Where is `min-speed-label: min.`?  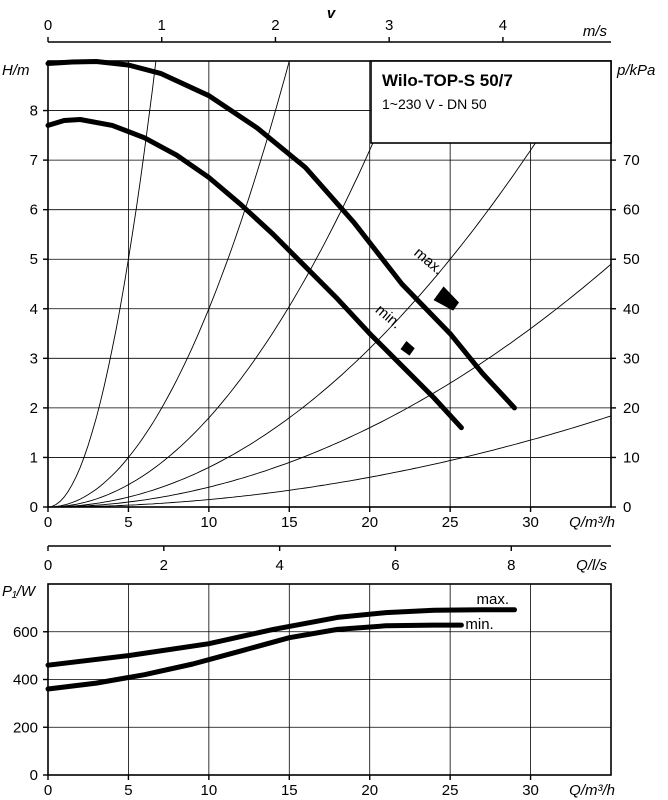
min-speed-label: min. is located at coordinates (388, 316).